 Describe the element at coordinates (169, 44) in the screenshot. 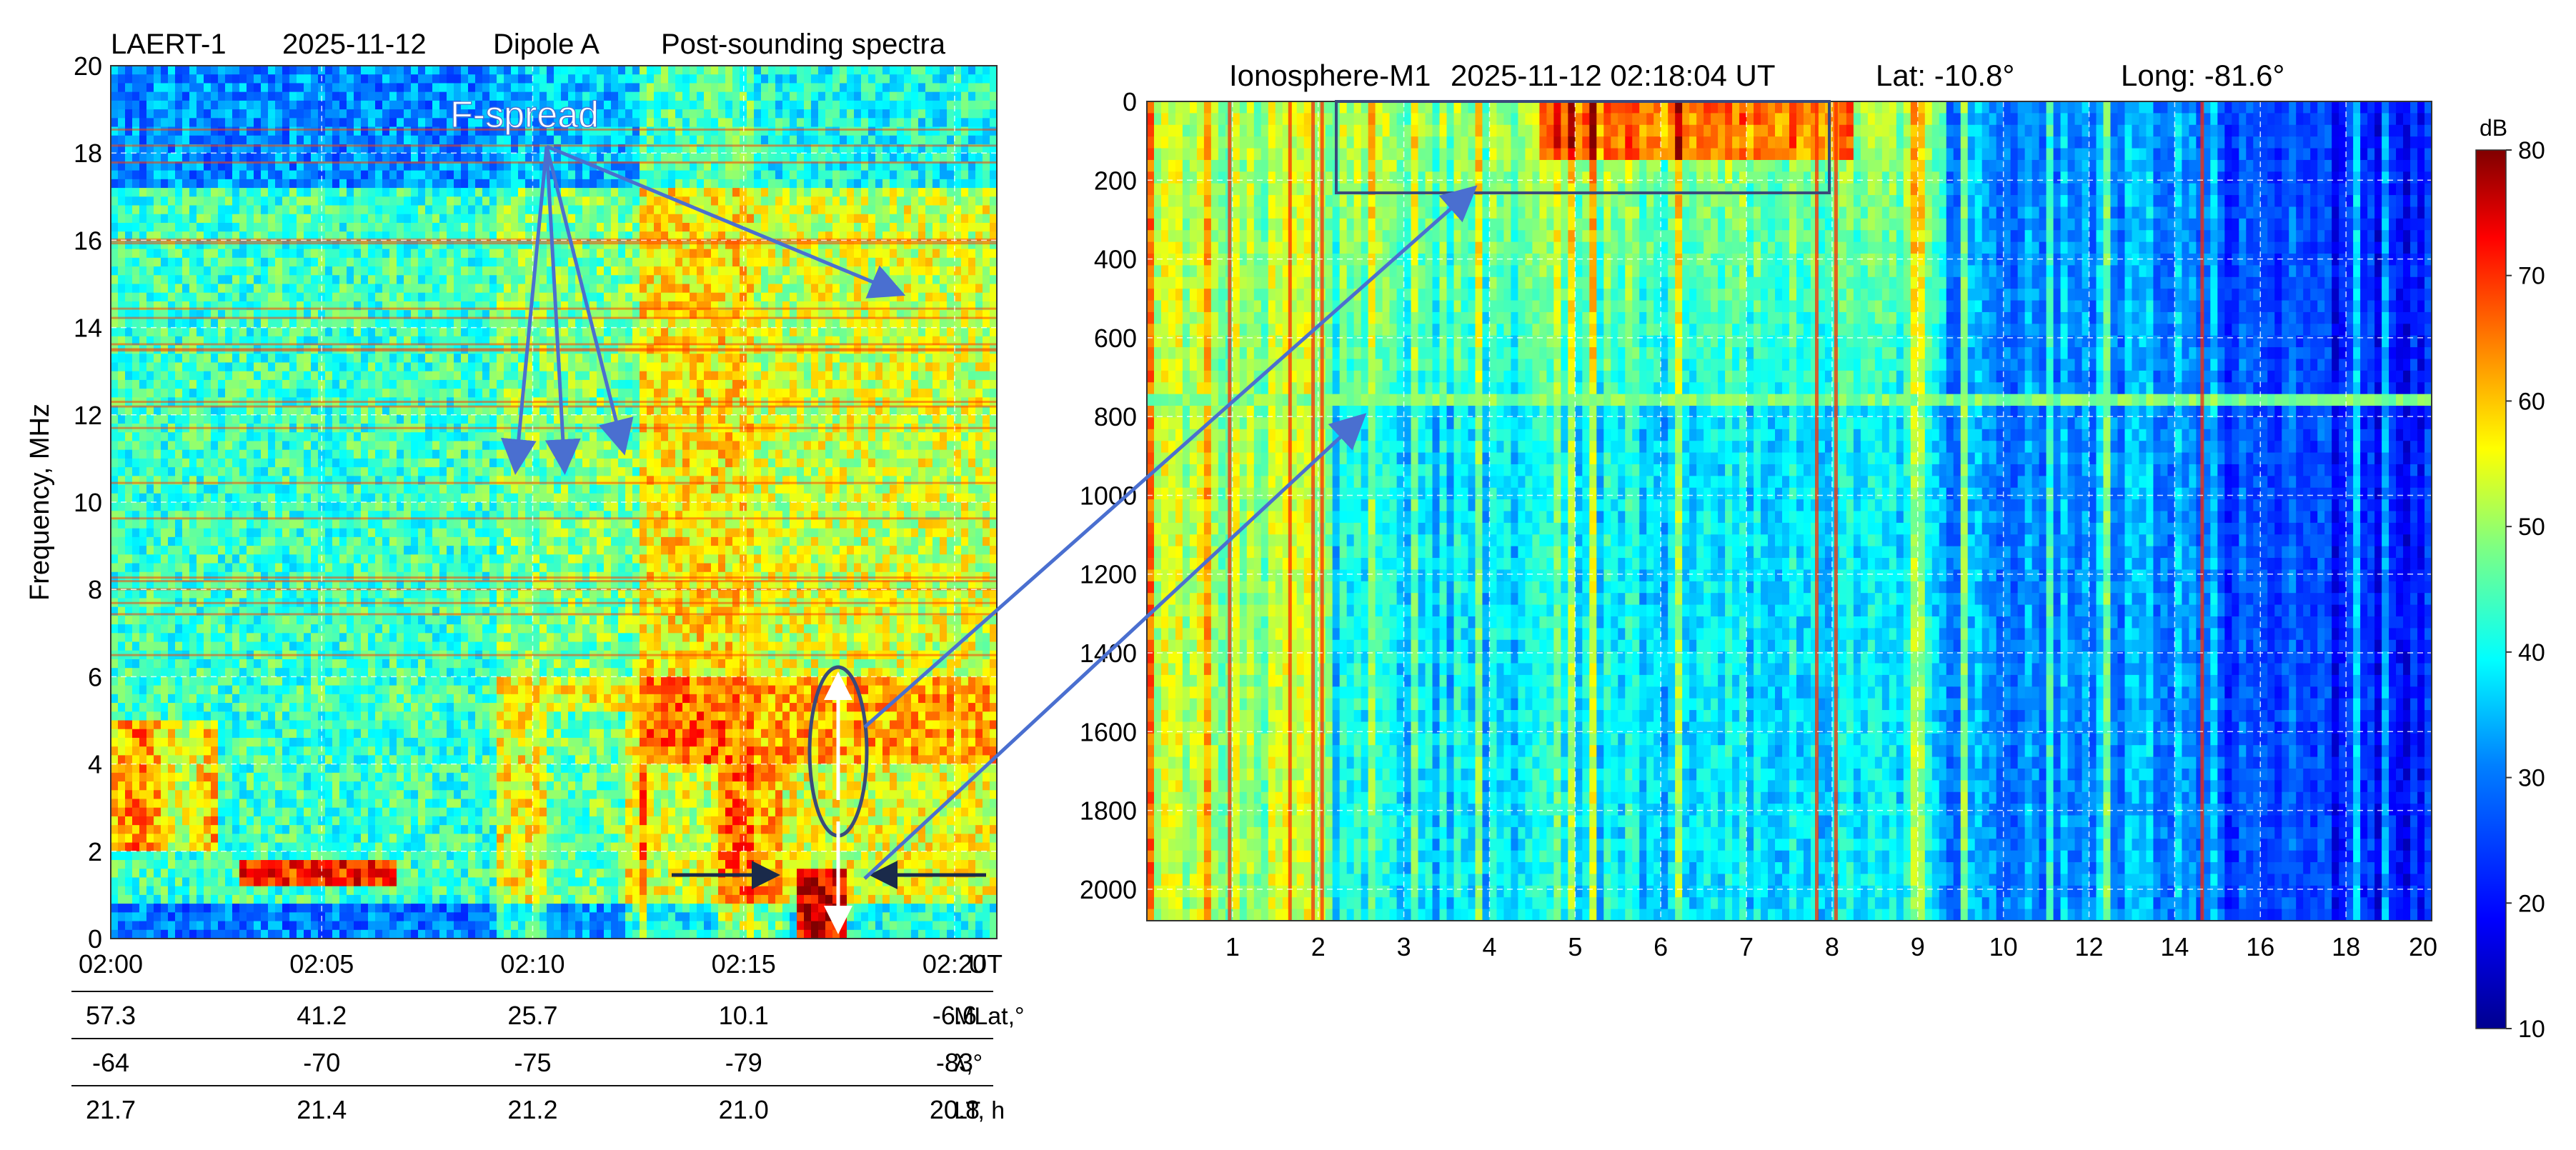

I see `left-title-1: LAERT-1` at that location.